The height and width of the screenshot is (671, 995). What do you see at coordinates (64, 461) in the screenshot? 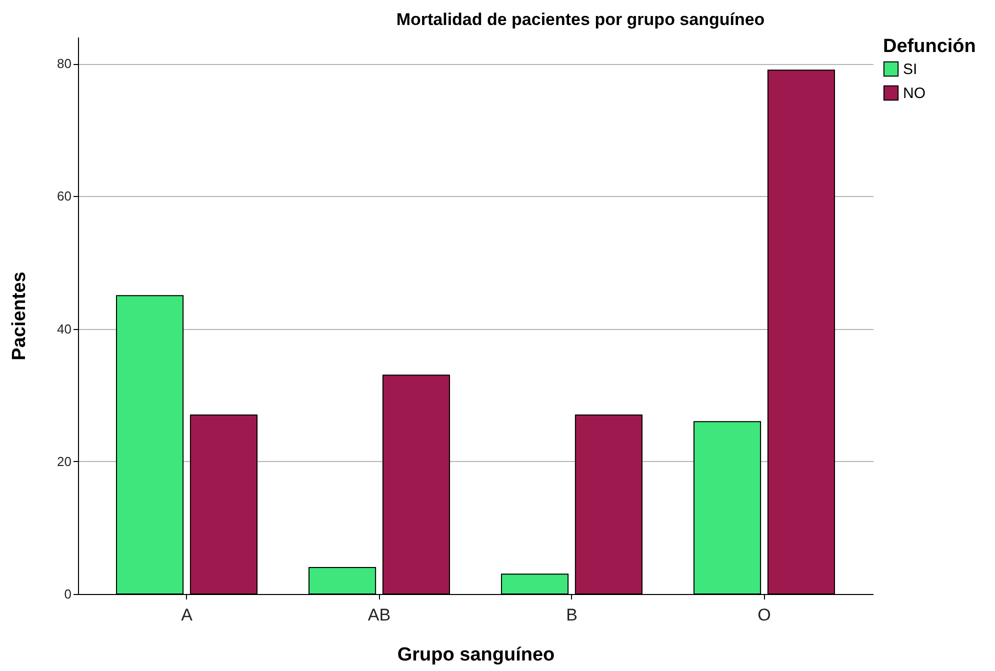
I see `y-tick-label: 20` at bounding box center [64, 461].